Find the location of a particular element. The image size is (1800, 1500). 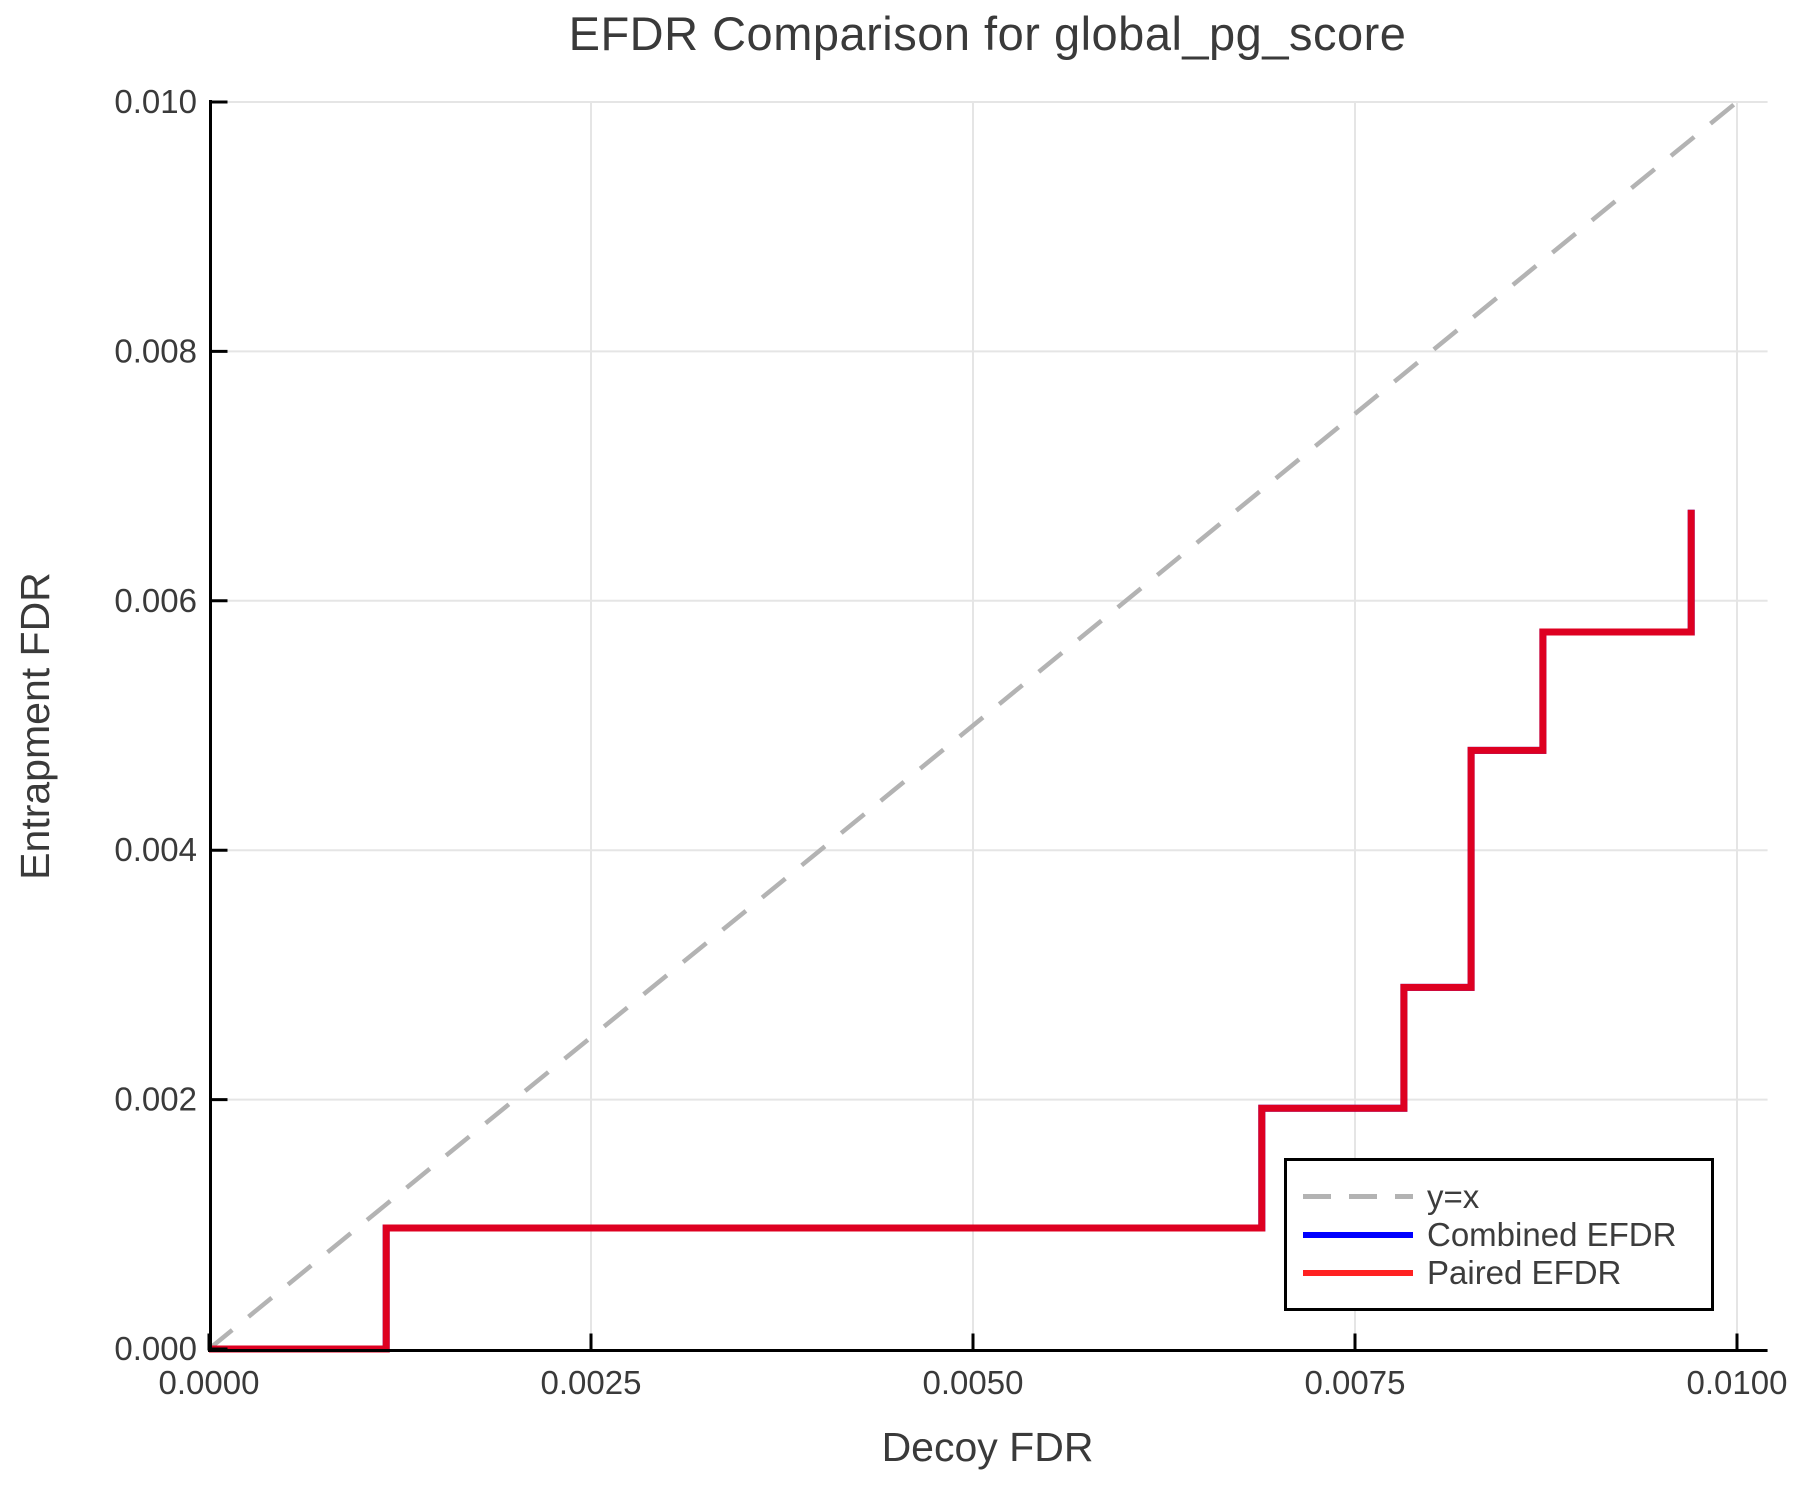

red-line-swatch is located at coordinates (1358, 1272).